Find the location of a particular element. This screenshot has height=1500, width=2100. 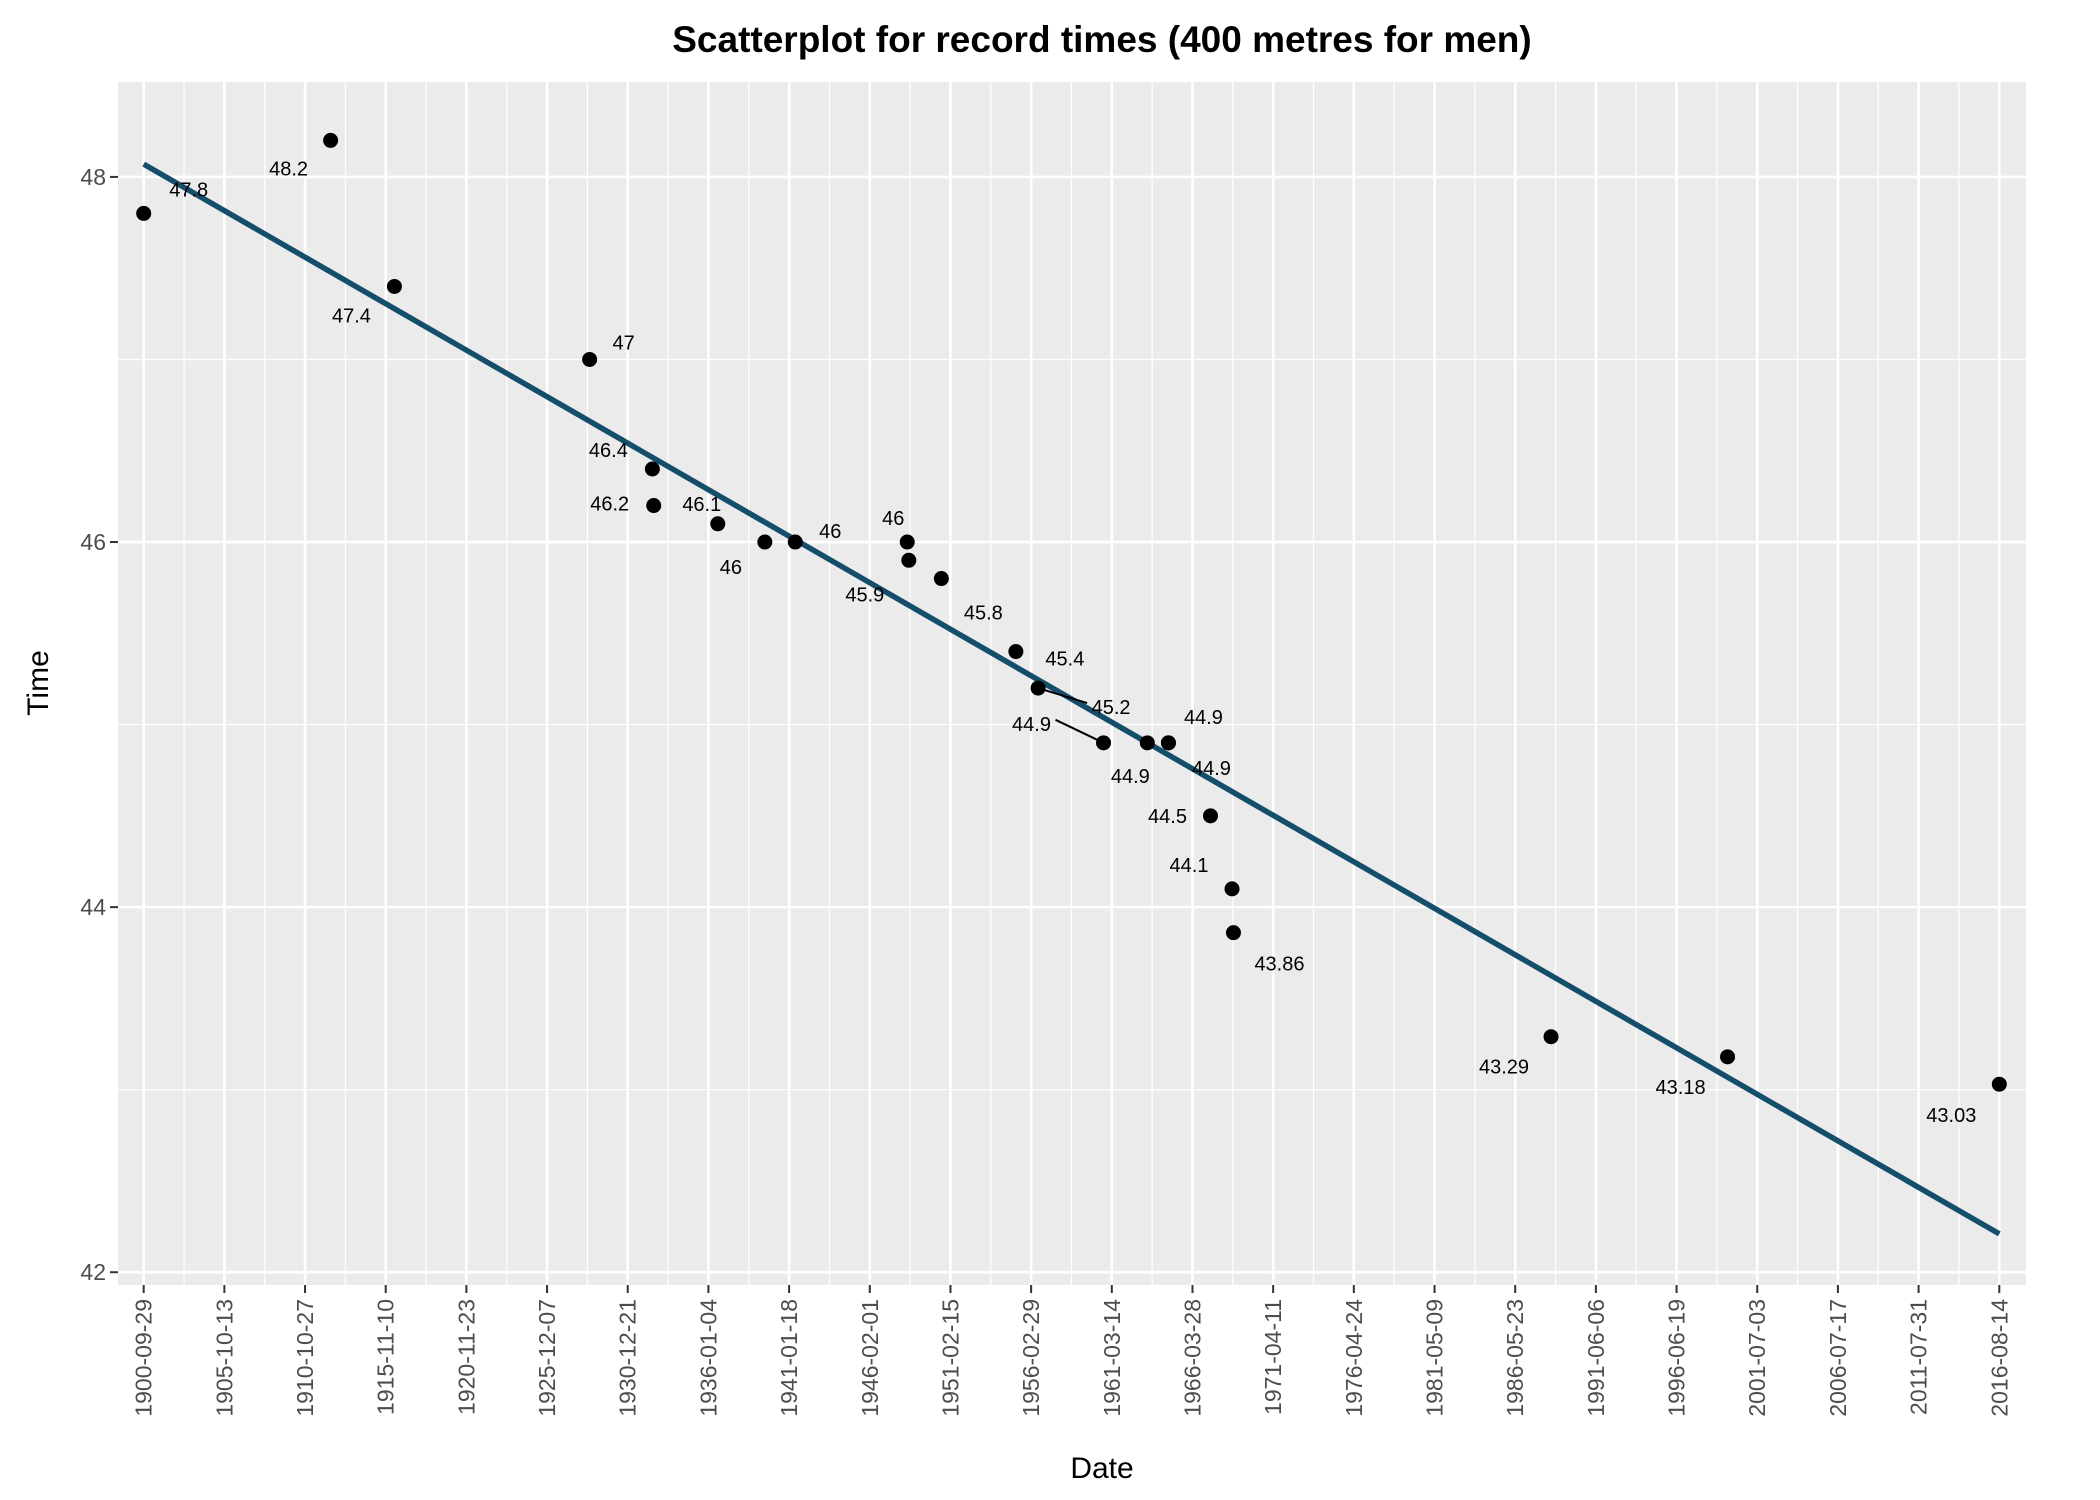

x-tick-label: 1905-10-13 is located at coordinates (224, 1358).